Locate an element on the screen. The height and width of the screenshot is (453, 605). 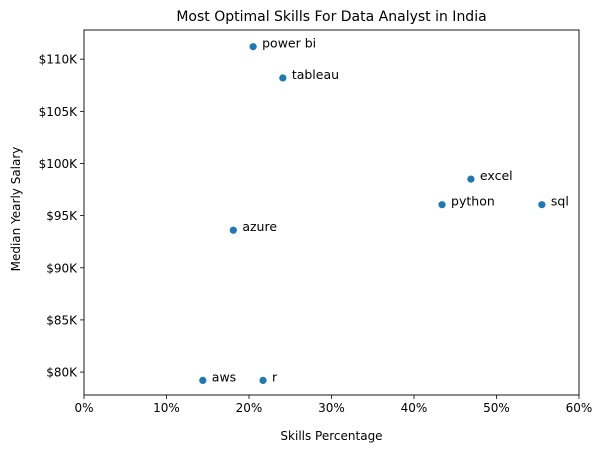
data-point-label: aws is located at coordinates (224, 376).